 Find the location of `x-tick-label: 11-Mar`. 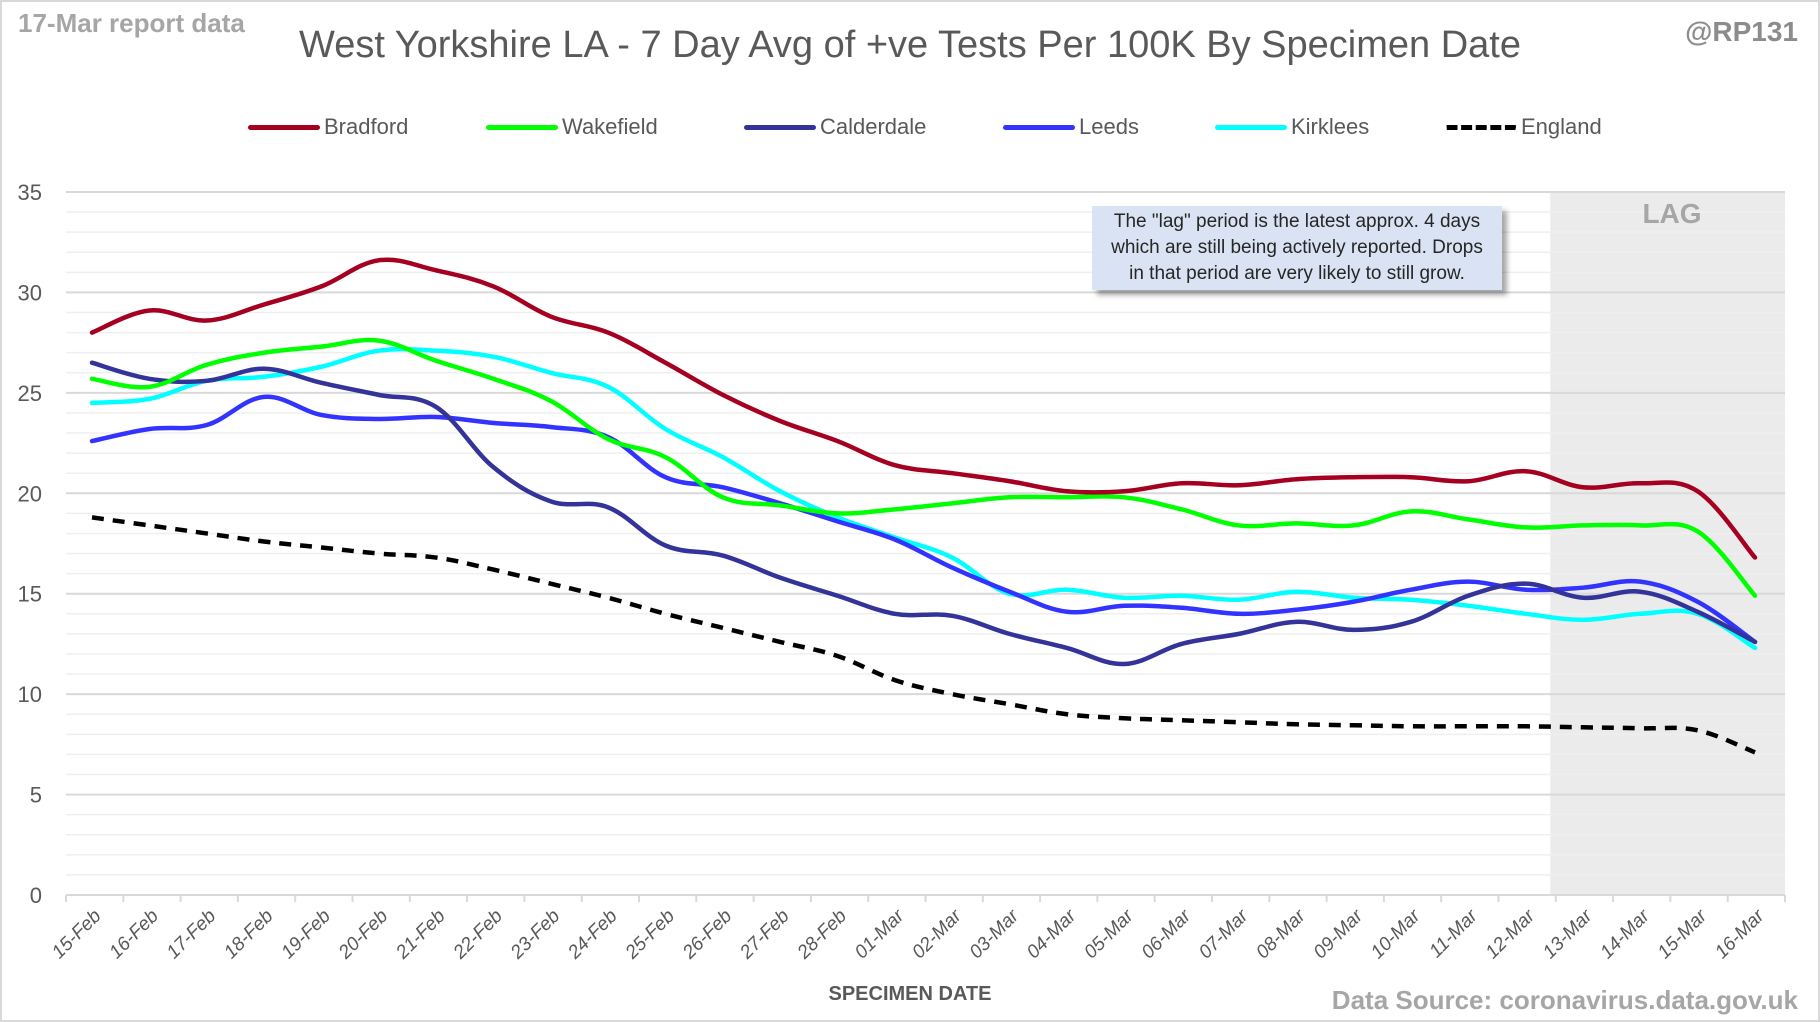

x-tick-label: 11-Mar is located at coordinates (1453, 933).